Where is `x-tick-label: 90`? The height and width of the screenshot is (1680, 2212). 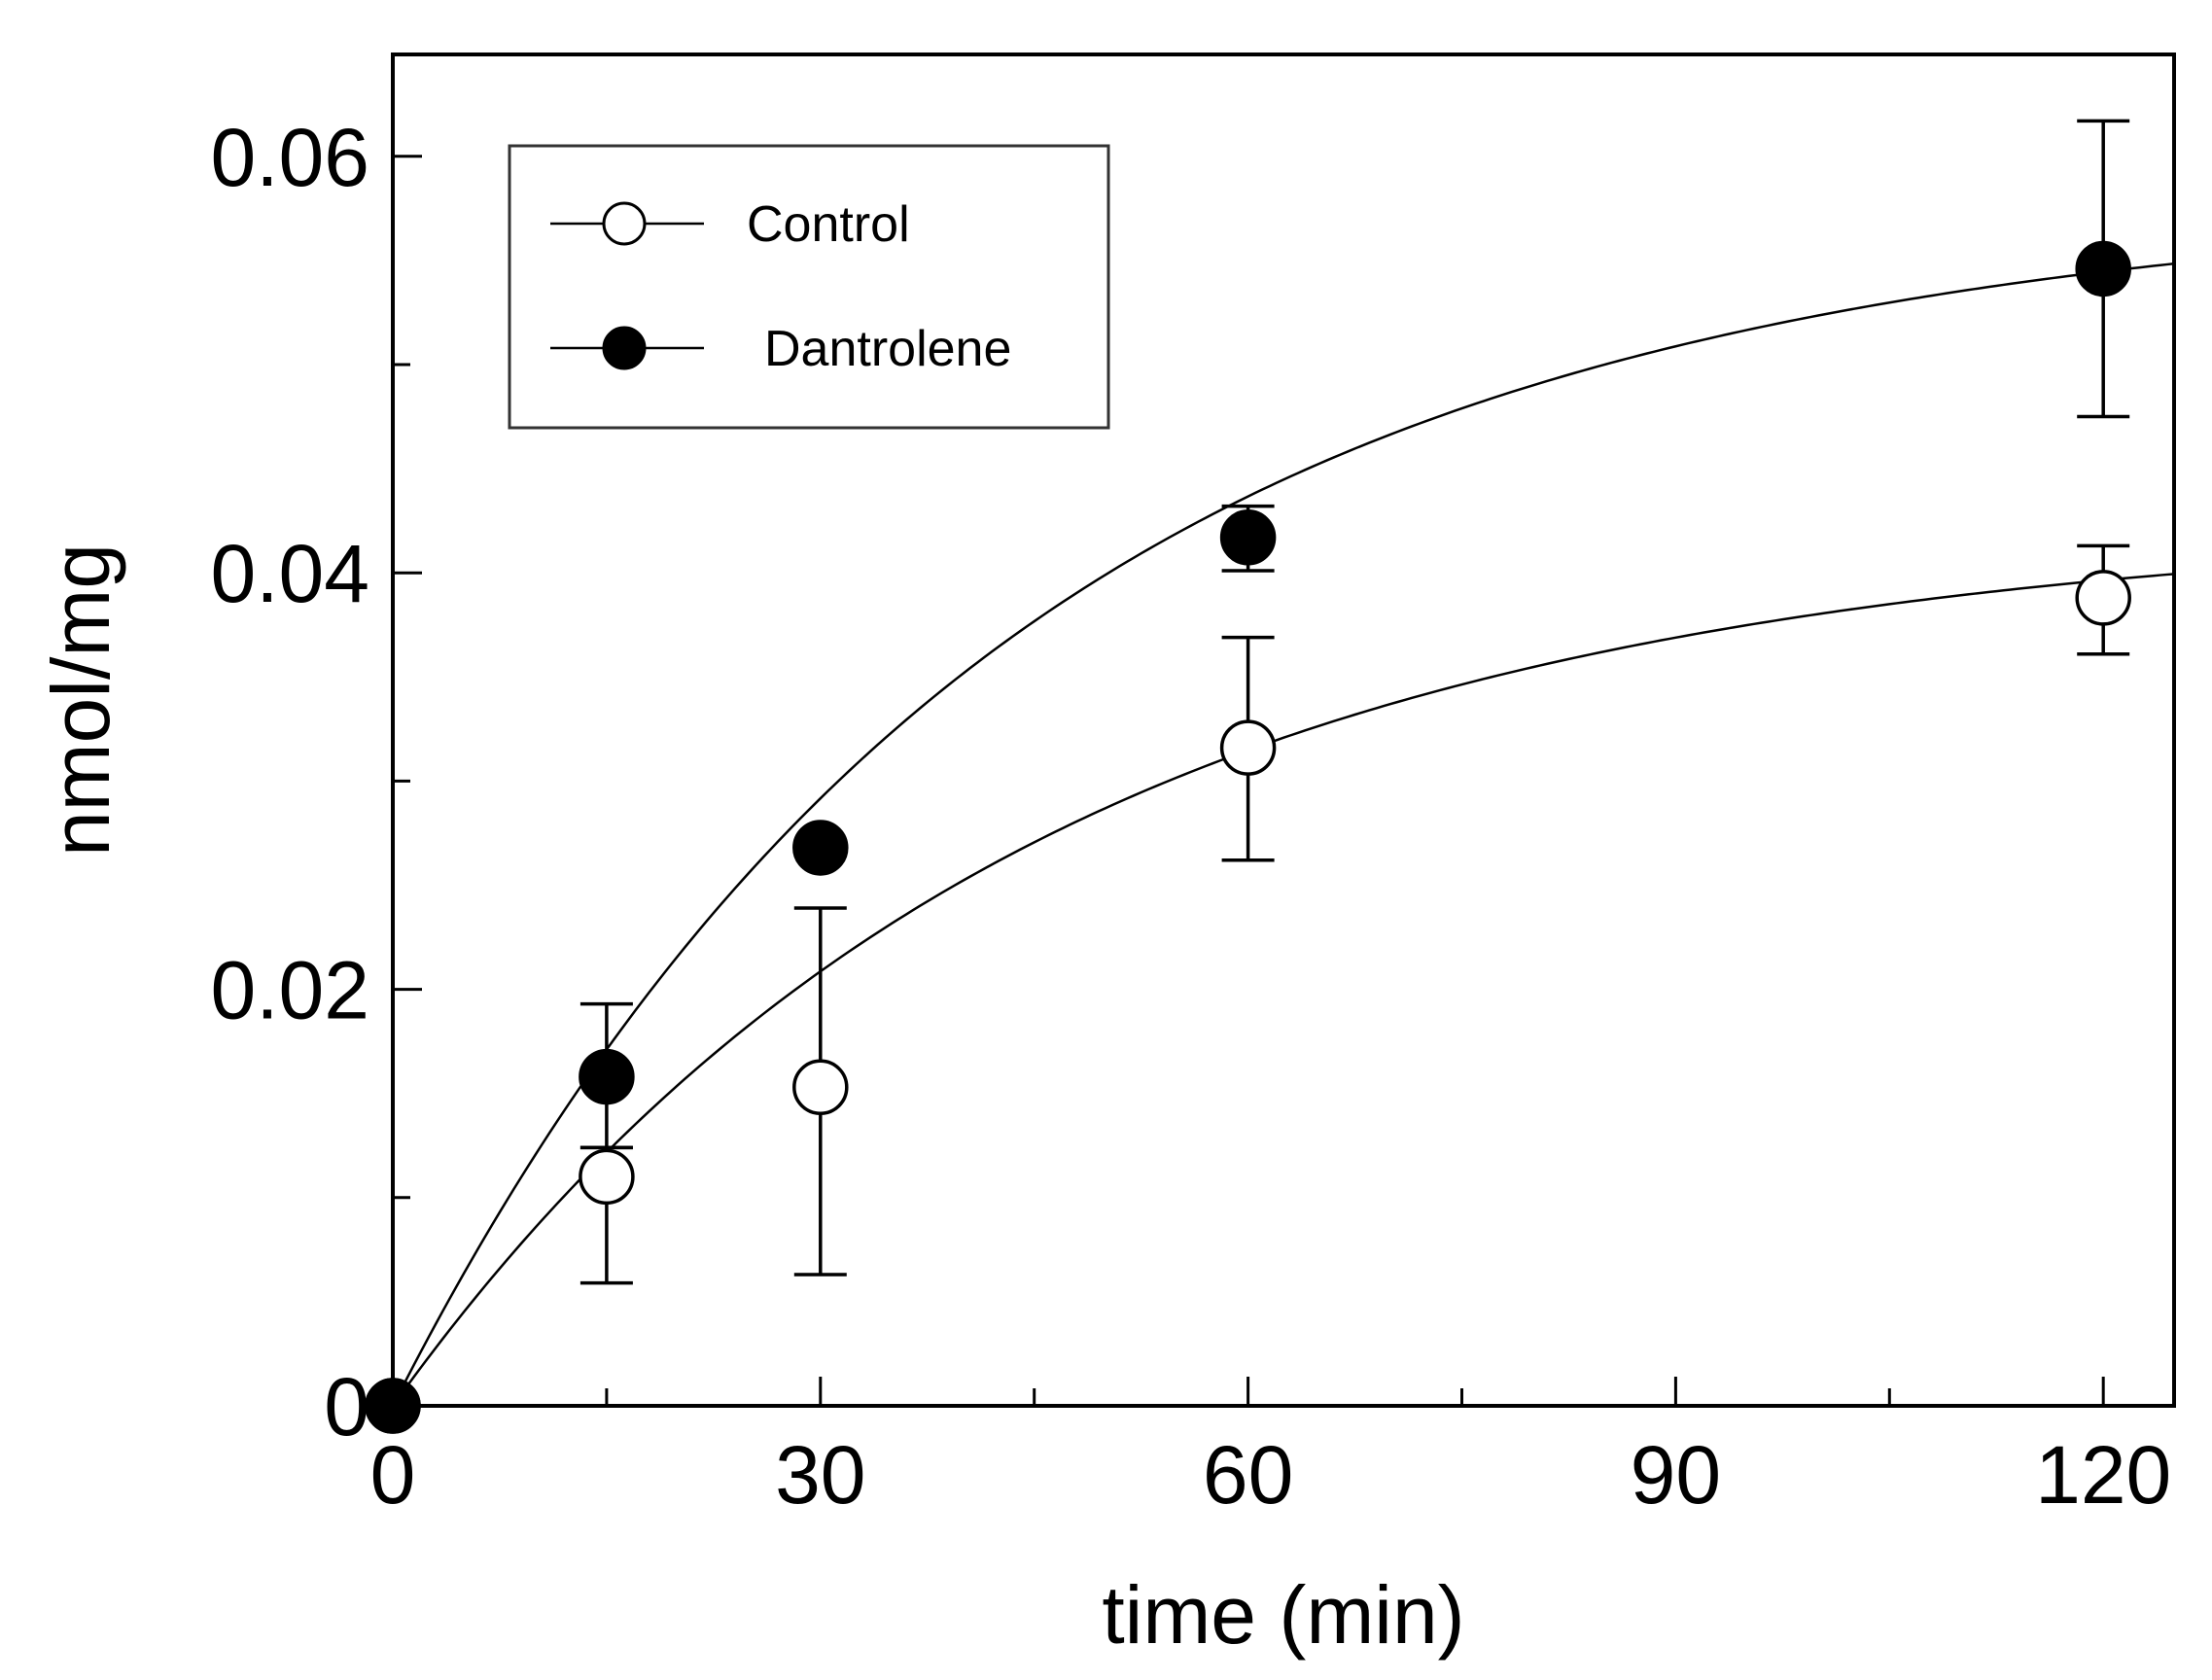 x-tick-label: 90 is located at coordinates (1676, 1475).